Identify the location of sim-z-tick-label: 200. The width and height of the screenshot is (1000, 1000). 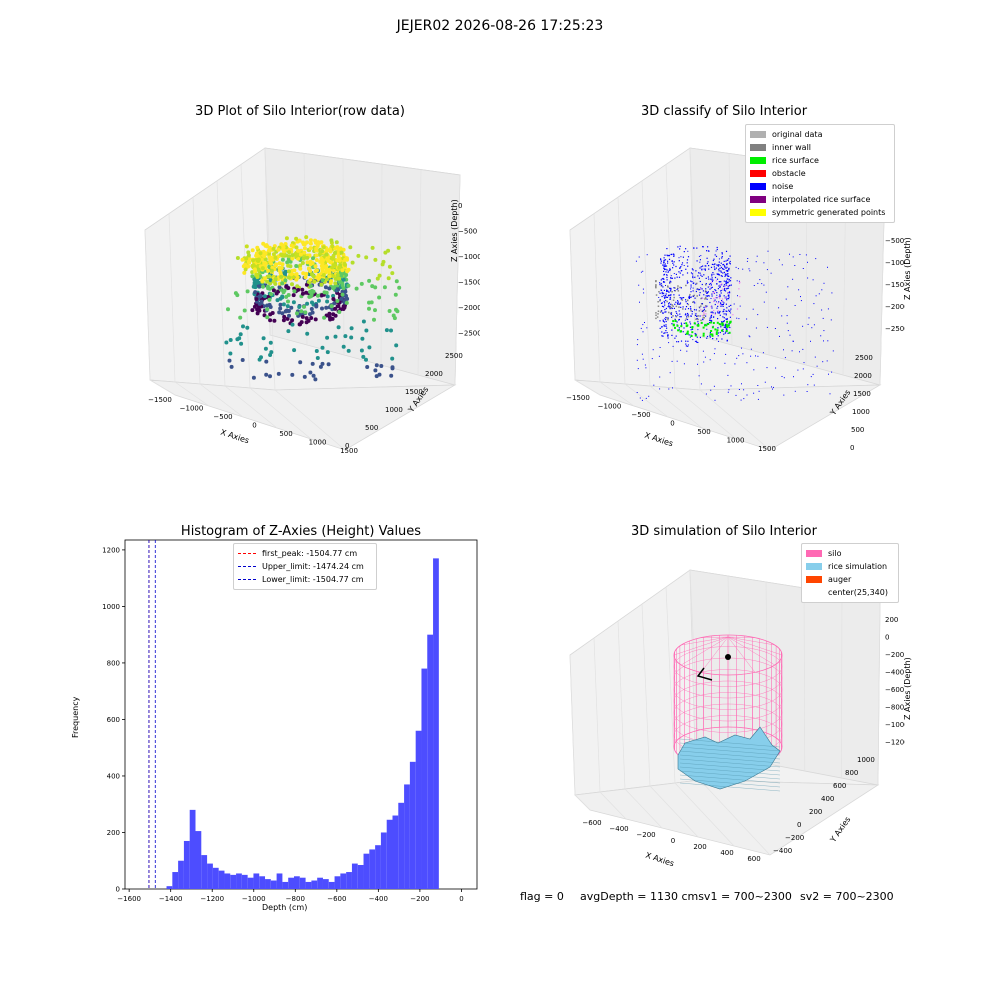
(891, 620).